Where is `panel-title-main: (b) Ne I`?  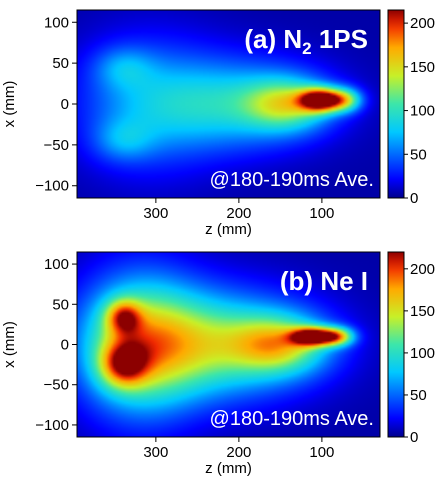 panel-title-main: (b) Ne I is located at coordinates (324, 281).